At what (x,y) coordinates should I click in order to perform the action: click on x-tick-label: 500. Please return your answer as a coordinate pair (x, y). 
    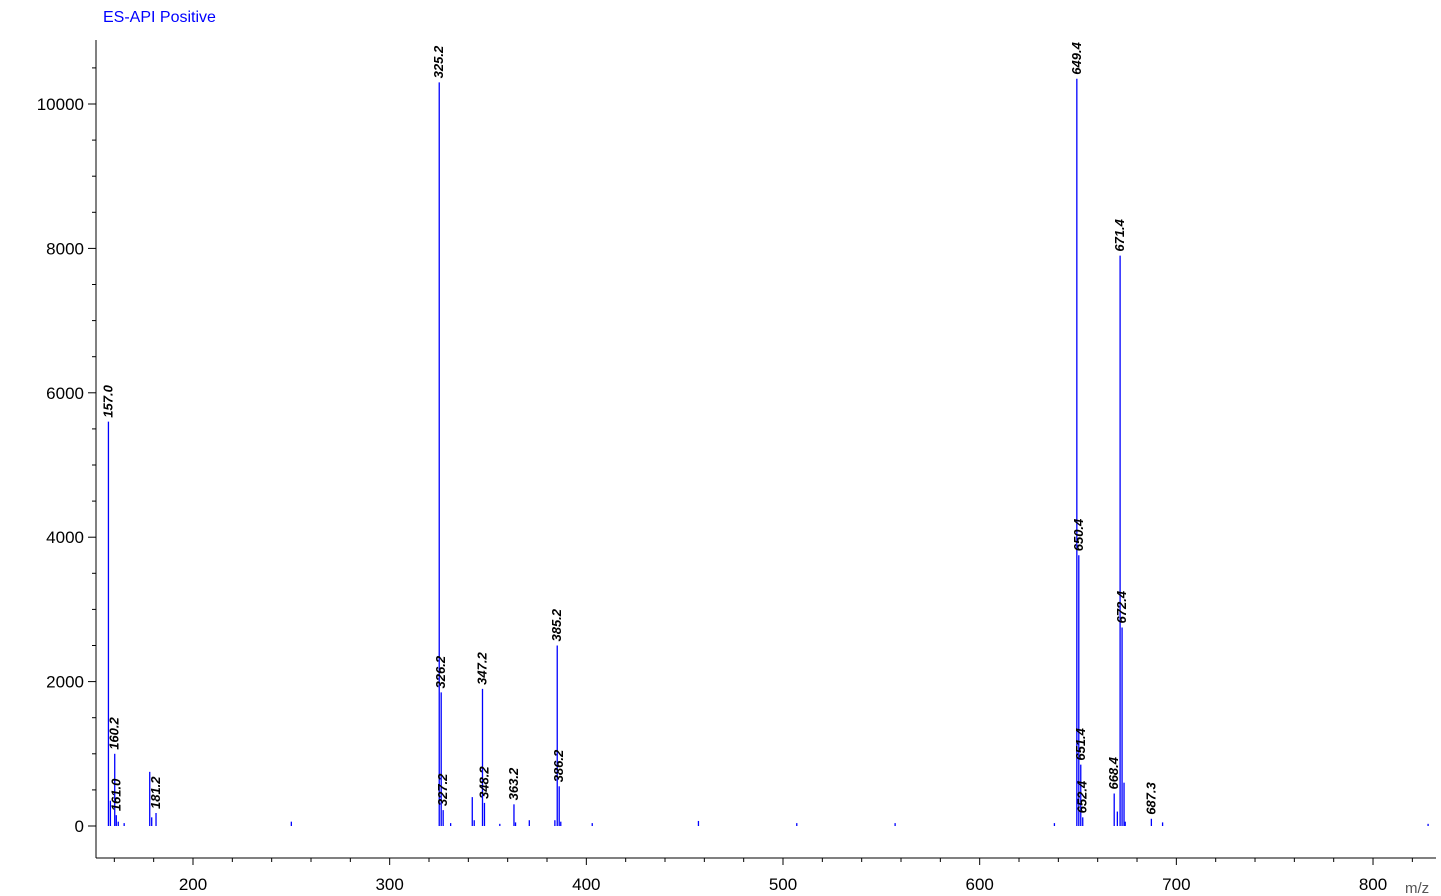
    Looking at the image, I should click on (783, 884).